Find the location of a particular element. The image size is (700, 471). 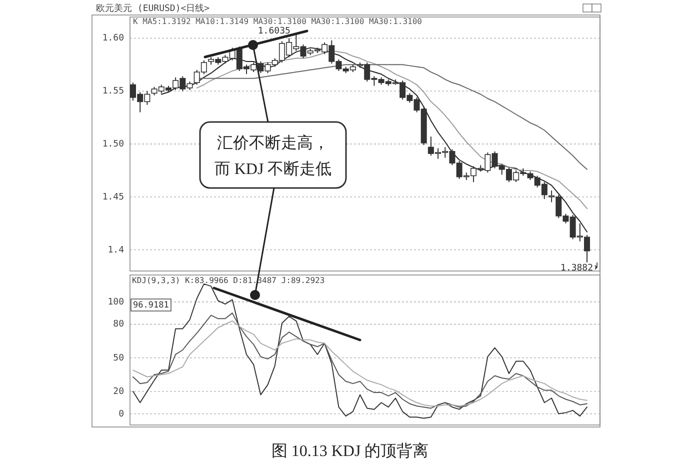

y-tick-label: 0 is located at coordinates (121, 414).